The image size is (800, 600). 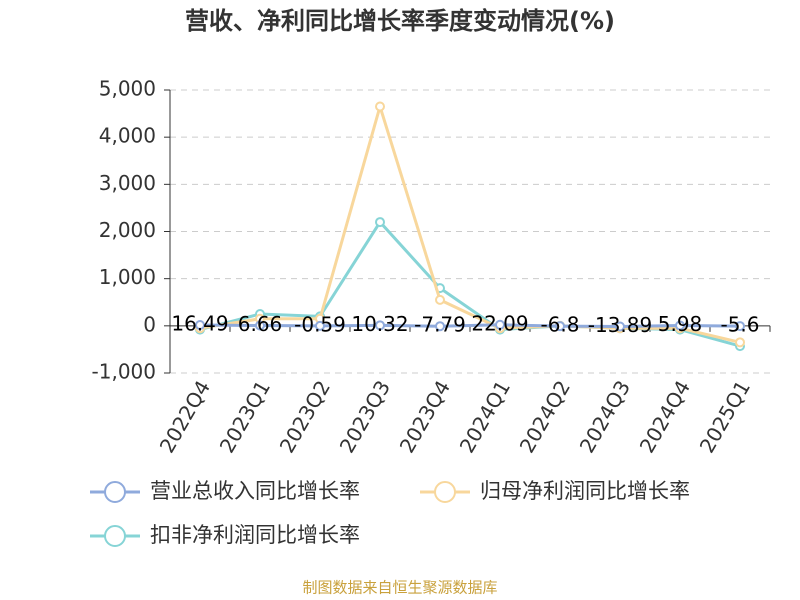 I want to click on data-label: 5.98, so click(x=680, y=324).